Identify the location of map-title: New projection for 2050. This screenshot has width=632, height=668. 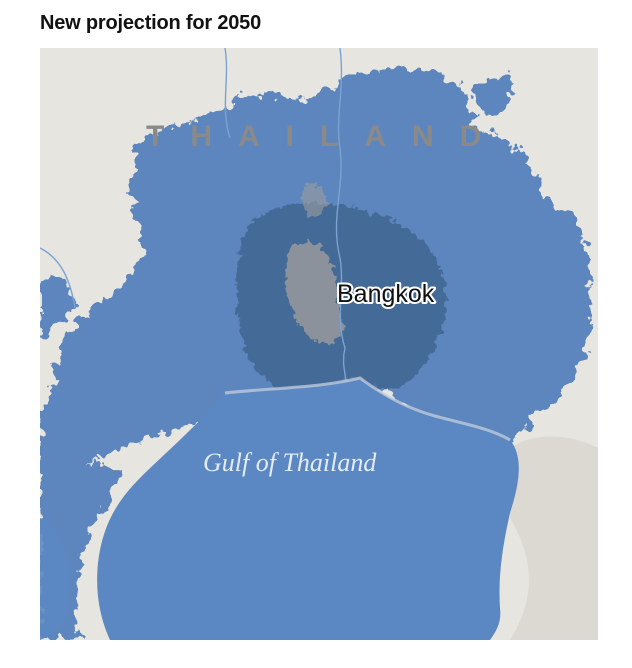
(151, 23).